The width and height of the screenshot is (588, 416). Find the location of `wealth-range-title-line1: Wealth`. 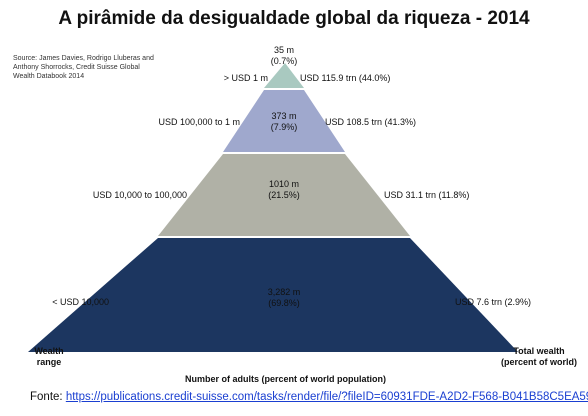

wealth-range-title-line1: Wealth is located at coordinates (49, 351).